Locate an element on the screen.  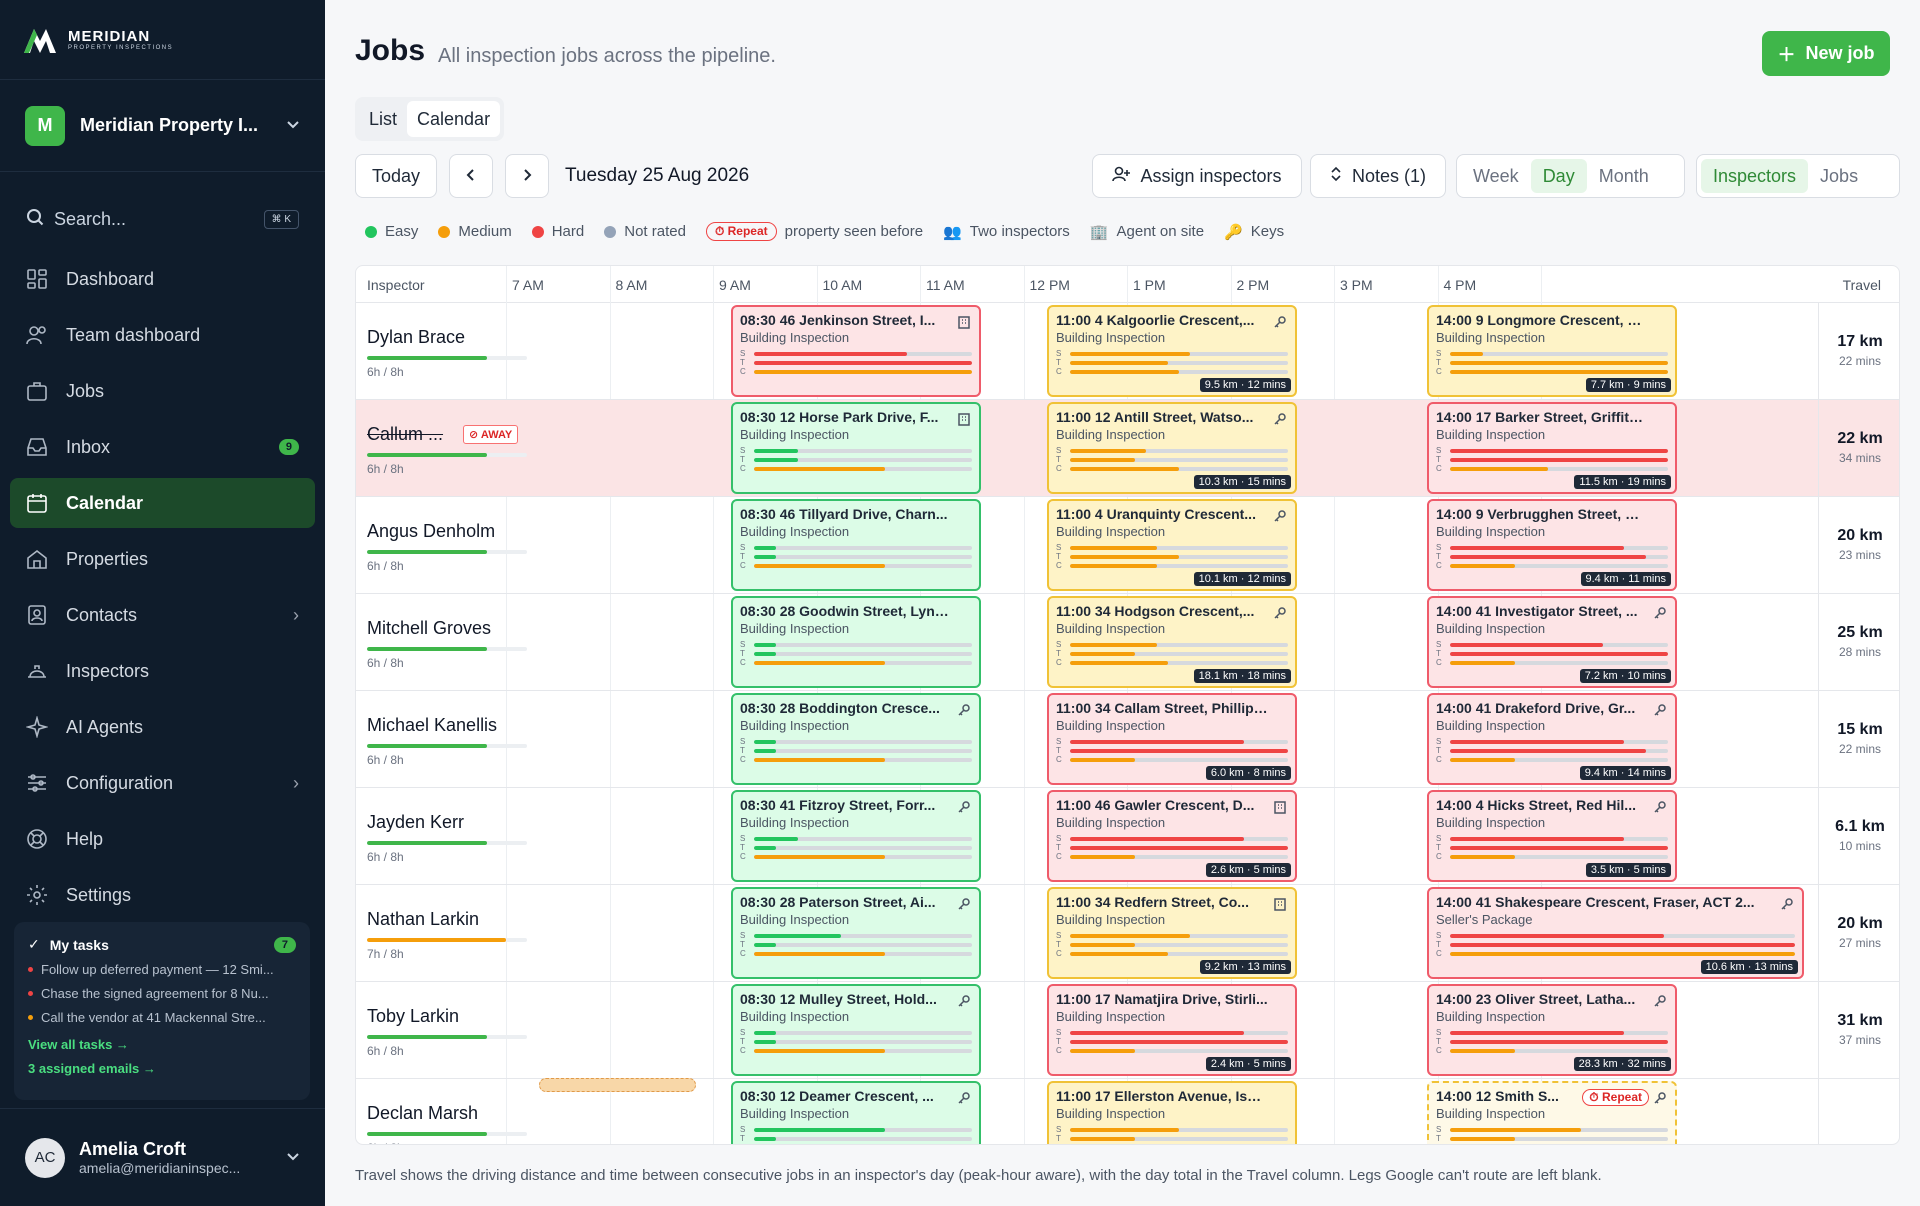
travel-time: 37 mins is located at coordinates (1860, 1040).